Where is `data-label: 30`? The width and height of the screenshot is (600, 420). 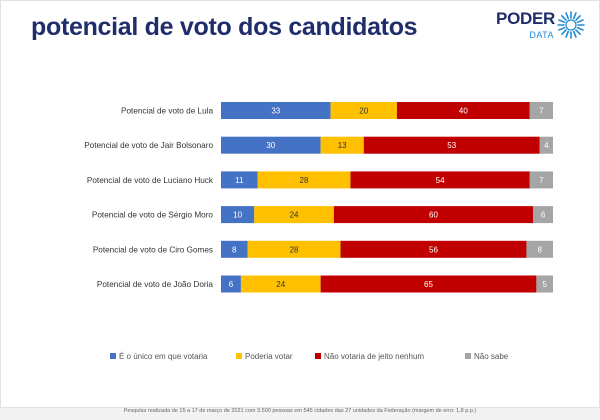
data-label: 30 is located at coordinates (270, 145).